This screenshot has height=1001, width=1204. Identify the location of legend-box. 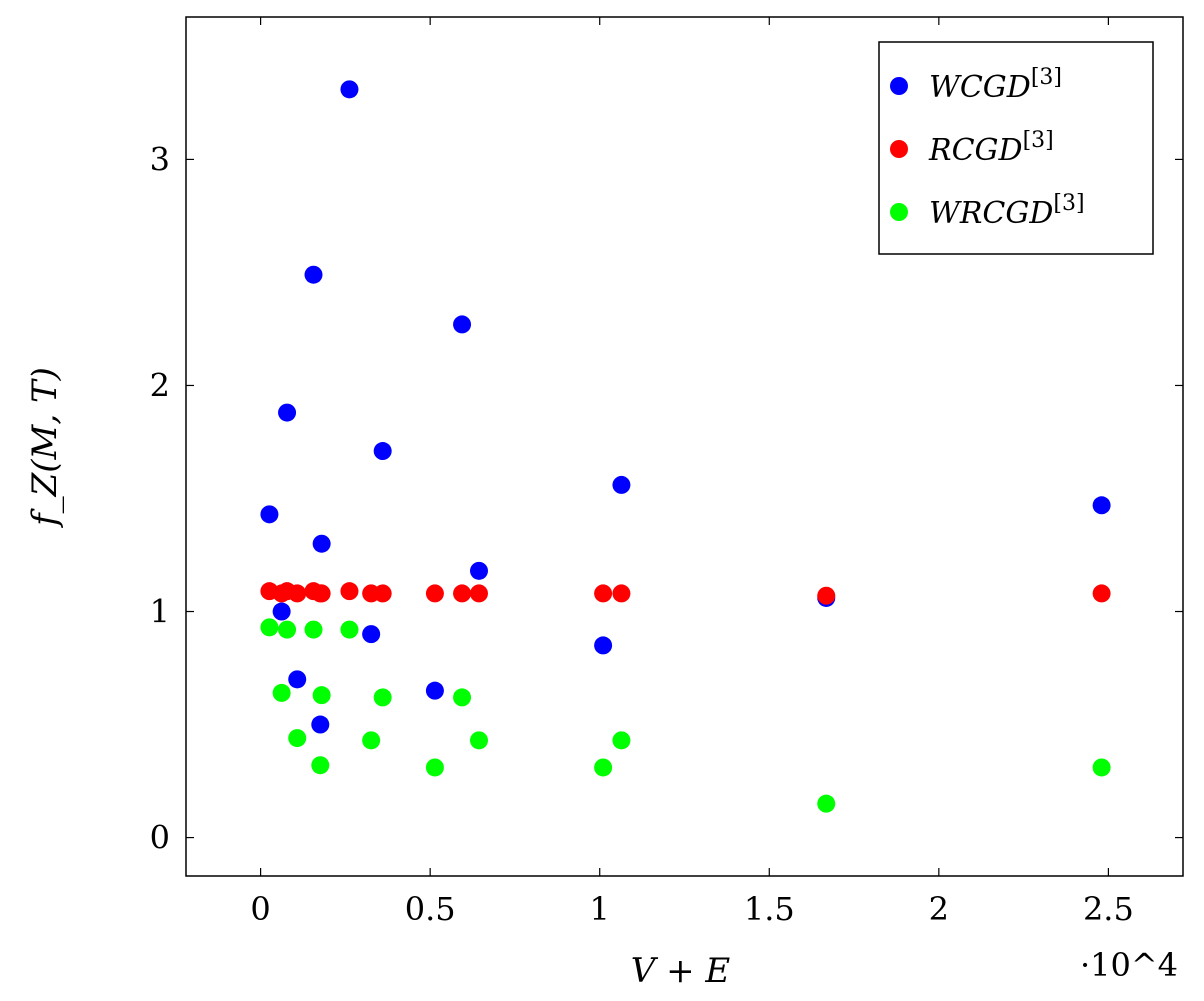
(1016, 148).